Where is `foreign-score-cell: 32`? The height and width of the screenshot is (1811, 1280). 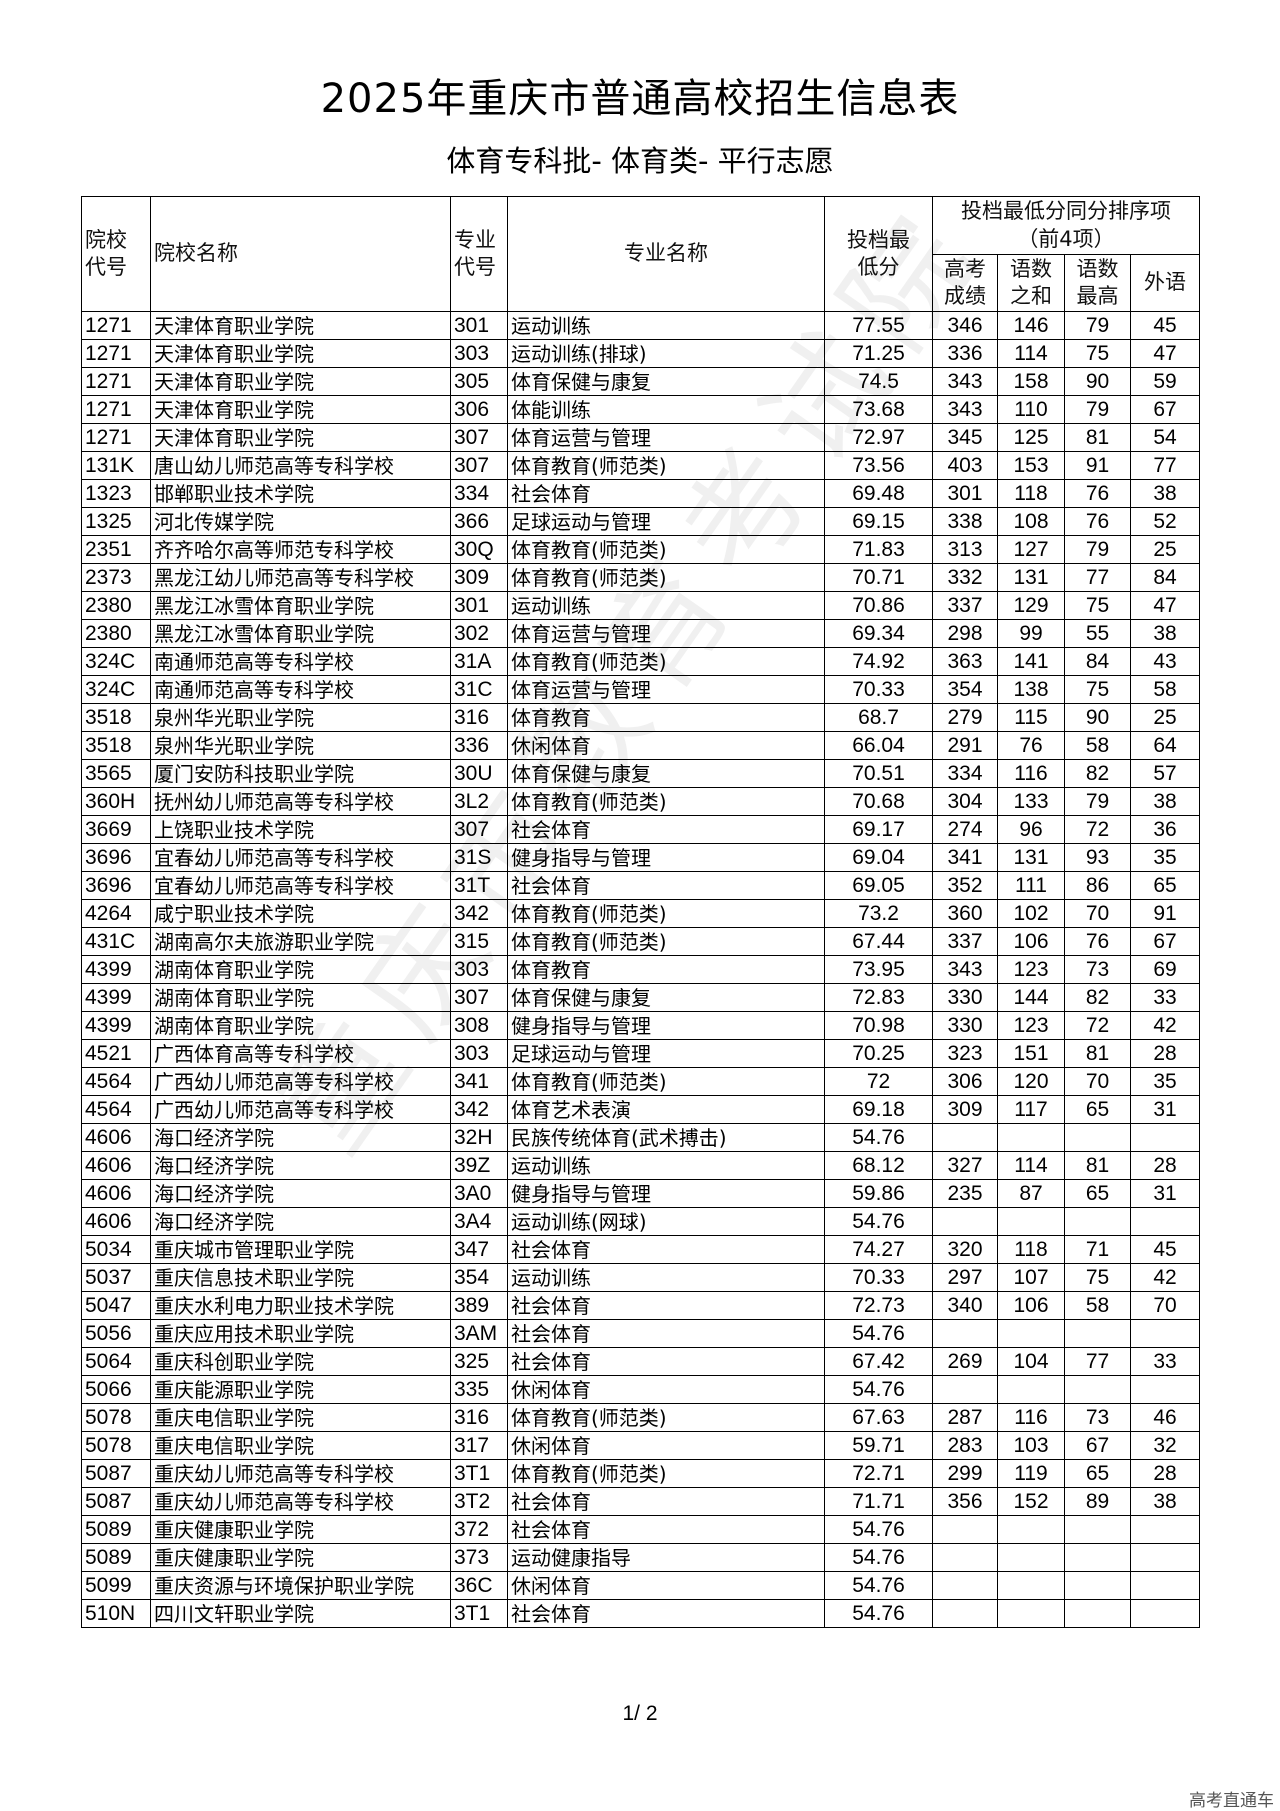
foreign-score-cell: 32 is located at coordinates (1165, 1445).